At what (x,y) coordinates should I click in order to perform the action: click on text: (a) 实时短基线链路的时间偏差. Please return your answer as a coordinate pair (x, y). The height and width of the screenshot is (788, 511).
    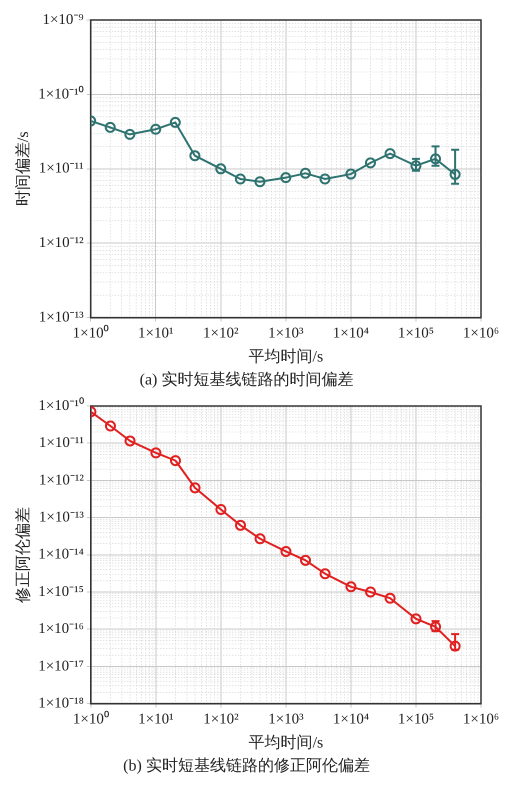
    Looking at the image, I should click on (247, 379).